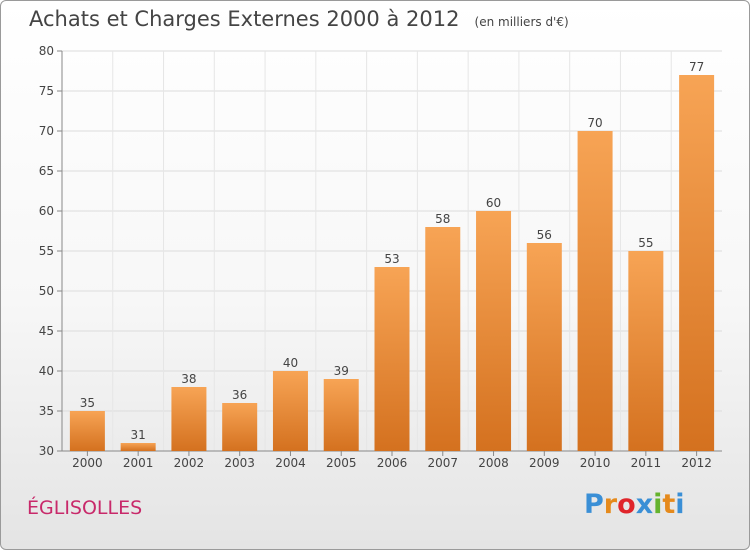 The image size is (750, 550). What do you see at coordinates (391, 259) in the screenshot?
I see `data-label: 53` at bounding box center [391, 259].